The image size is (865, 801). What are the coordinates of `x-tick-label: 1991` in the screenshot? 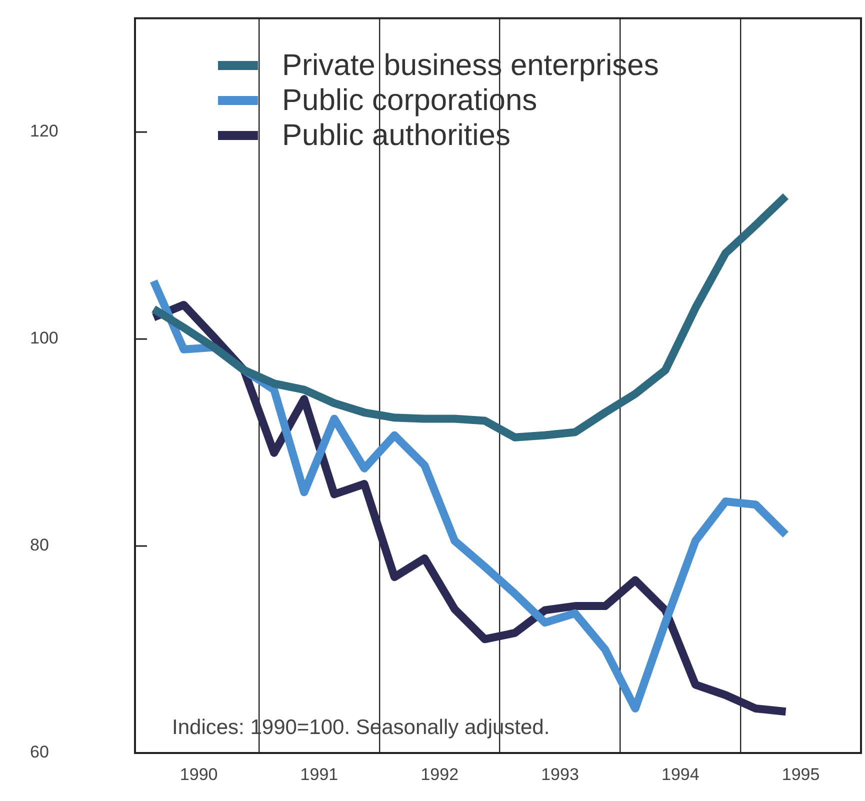 It's located at (319, 774).